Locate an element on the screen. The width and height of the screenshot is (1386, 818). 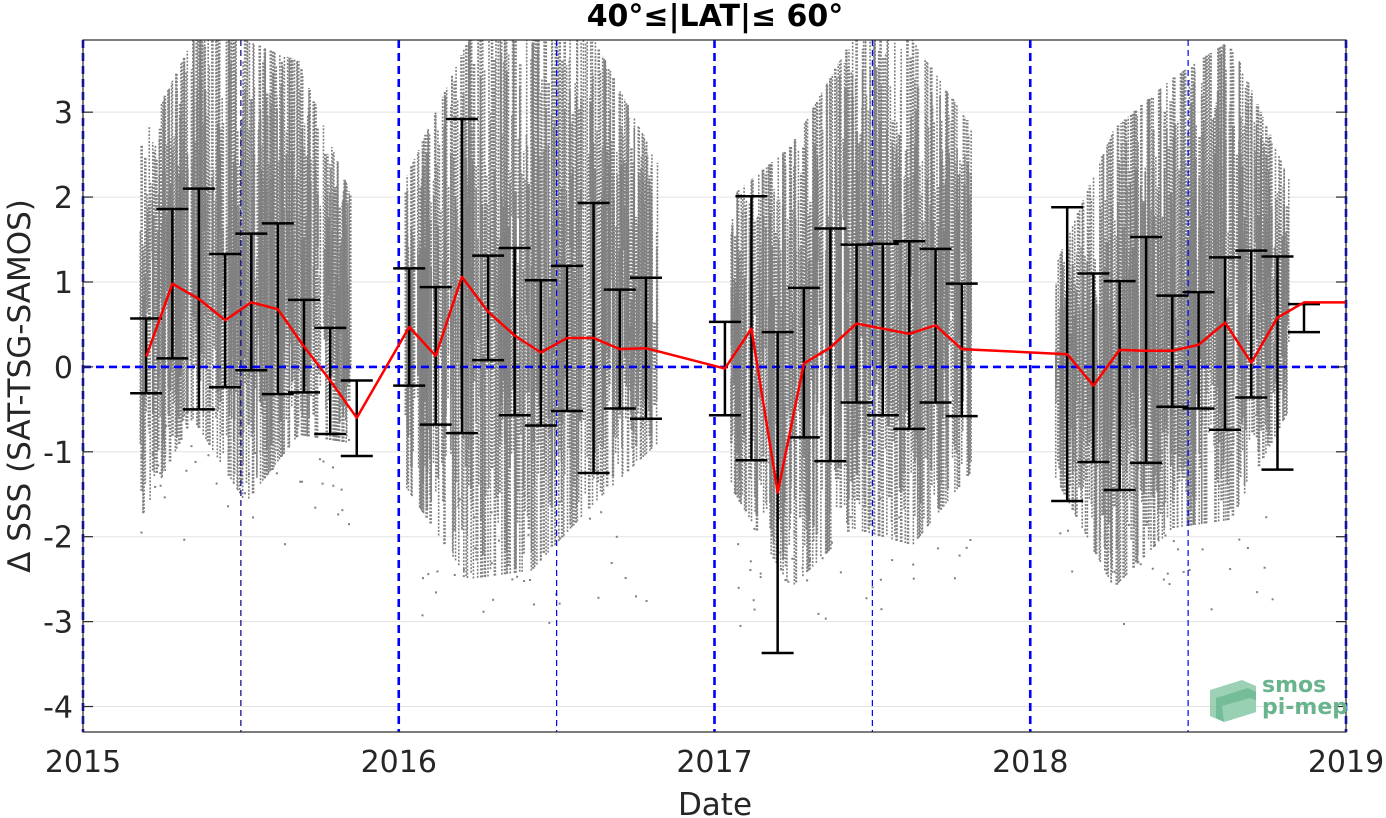
x-tick-label: 2016 is located at coordinates (399, 762).